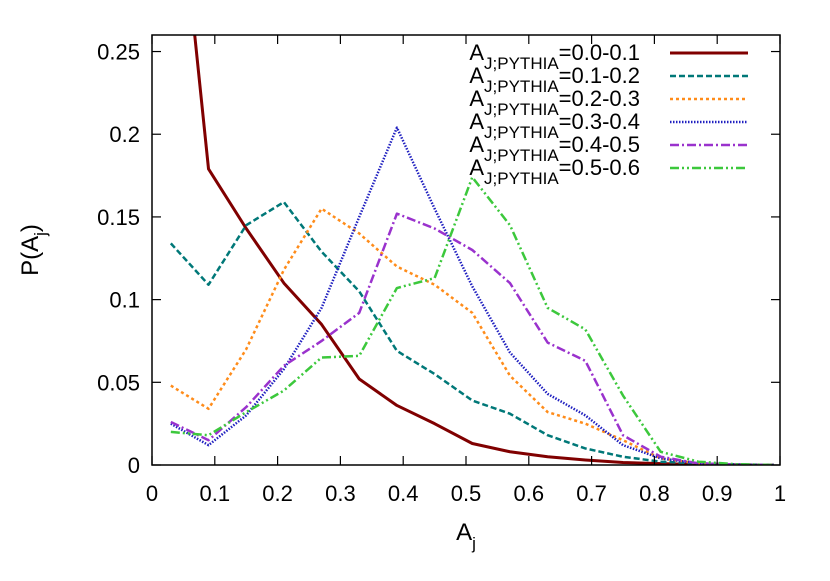  I want to click on y-tick-label: 0.2, so click(124, 134).